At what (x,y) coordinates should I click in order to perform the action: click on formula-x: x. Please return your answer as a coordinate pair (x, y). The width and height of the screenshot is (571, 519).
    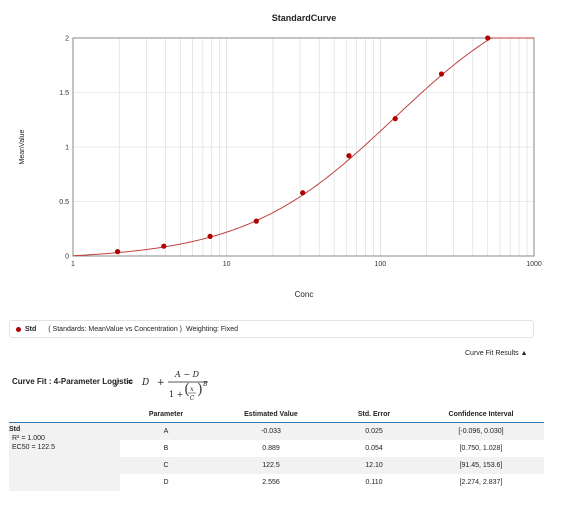
    Looking at the image, I should click on (192, 389).